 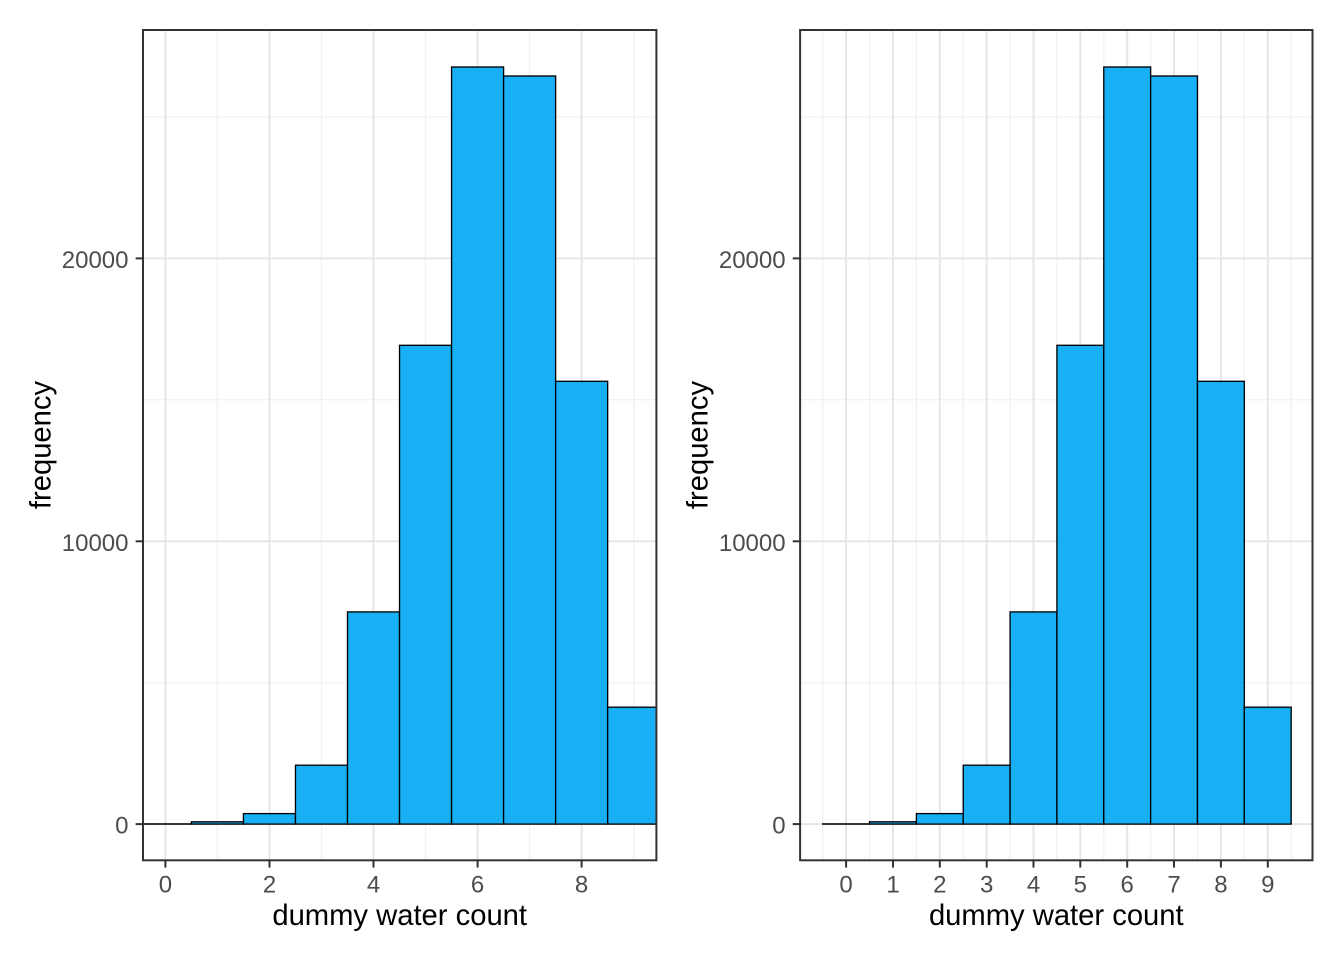 What do you see at coordinates (1173, 884) in the screenshot?
I see `svg-text: 7` at bounding box center [1173, 884].